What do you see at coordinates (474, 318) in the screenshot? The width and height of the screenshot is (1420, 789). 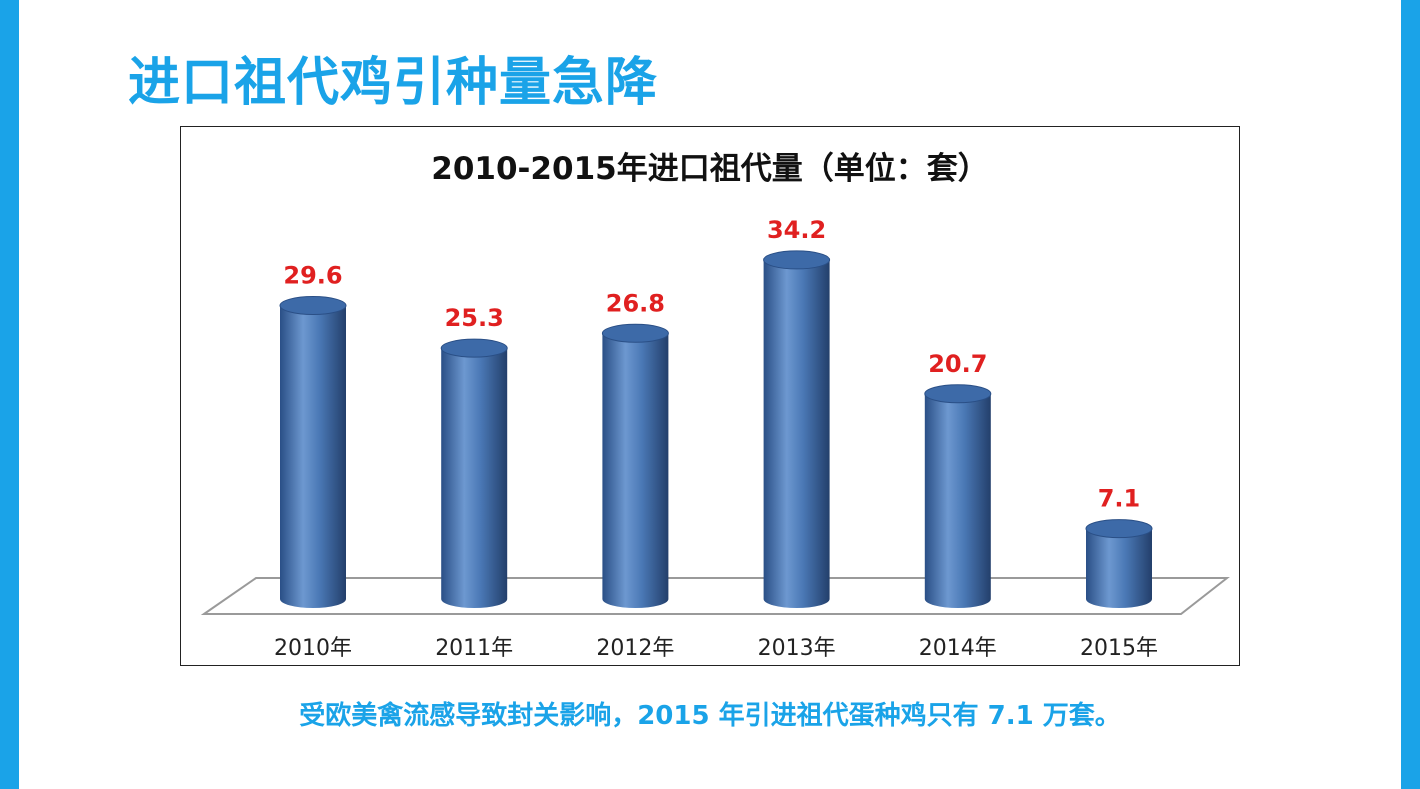 I see `data-label-1: 25.3` at bounding box center [474, 318].